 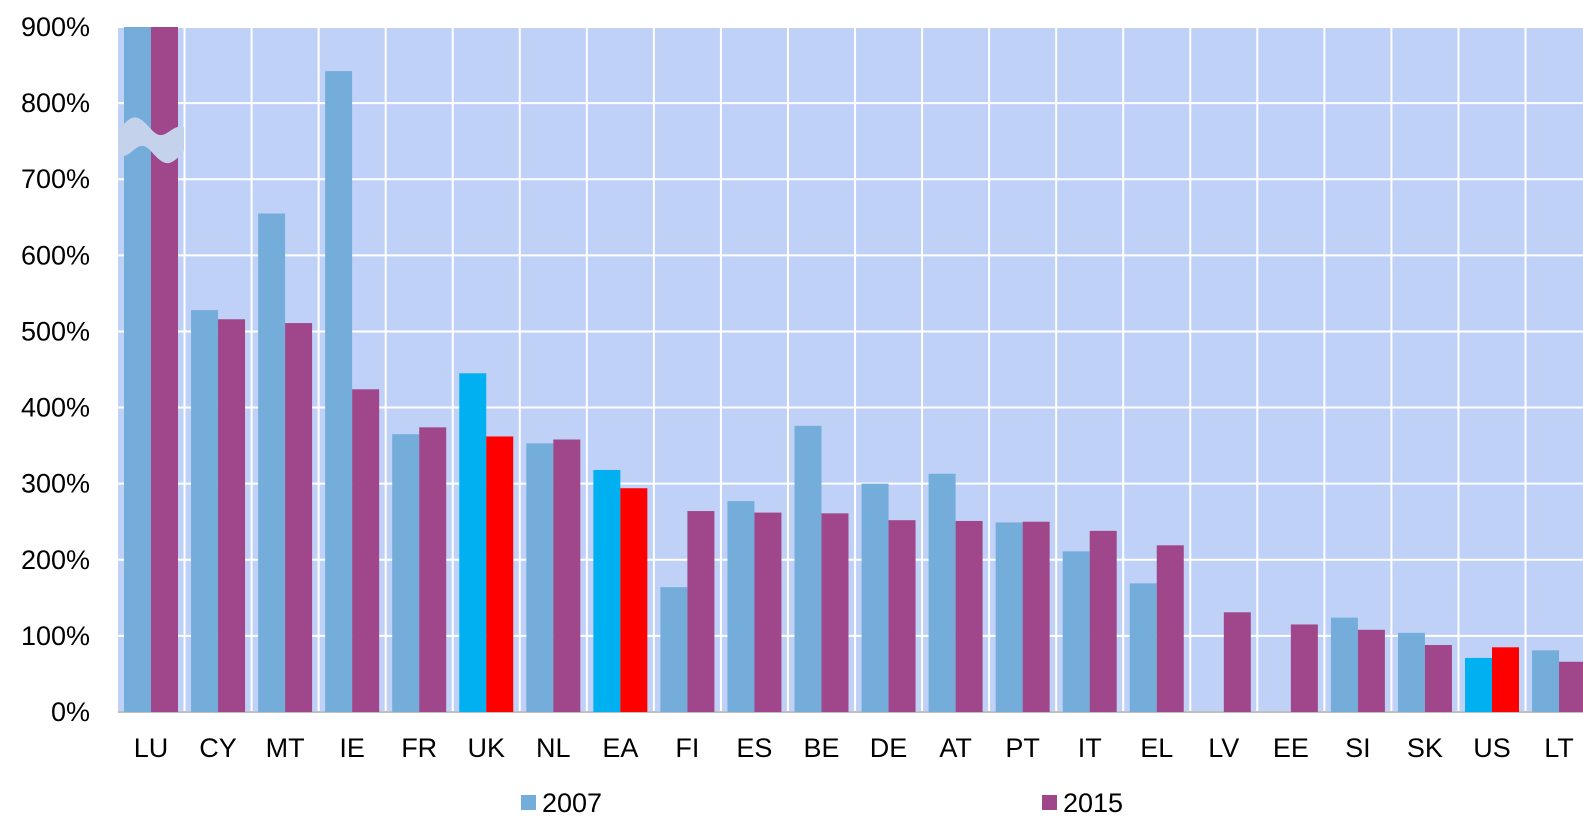 I want to click on y-tick-label: 200%, so click(x=55, y=560).